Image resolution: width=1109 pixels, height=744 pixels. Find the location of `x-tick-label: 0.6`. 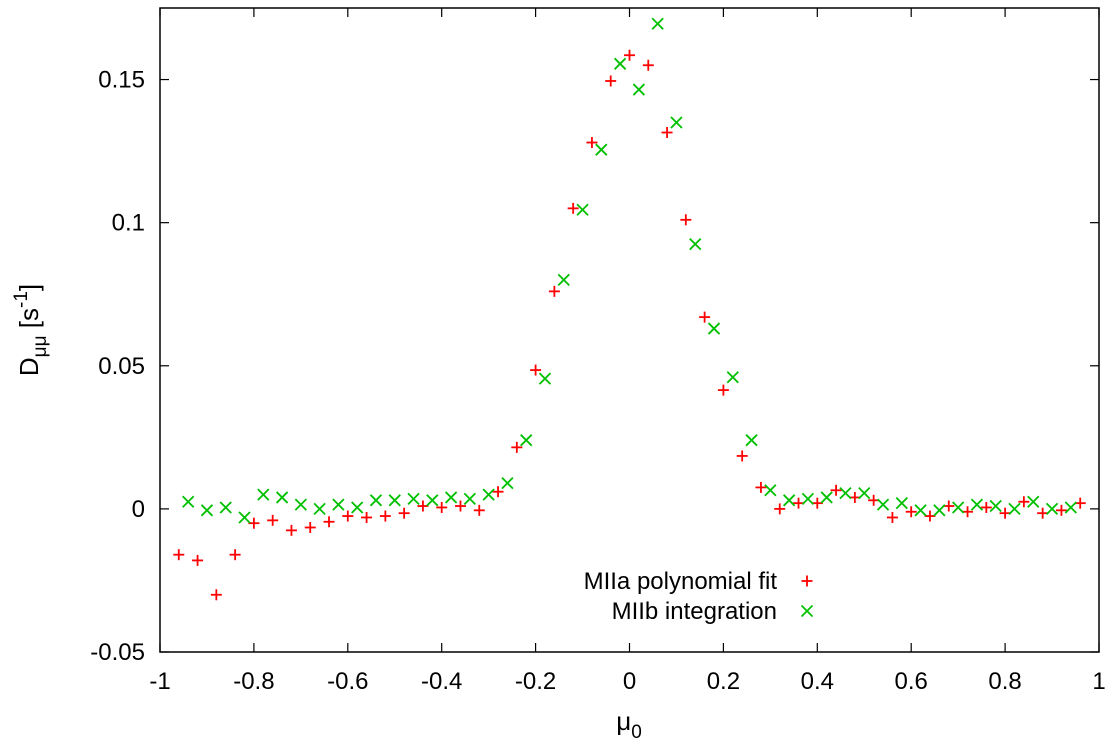

x-tick-label: 0.6 is located at coordinates (911, 681).